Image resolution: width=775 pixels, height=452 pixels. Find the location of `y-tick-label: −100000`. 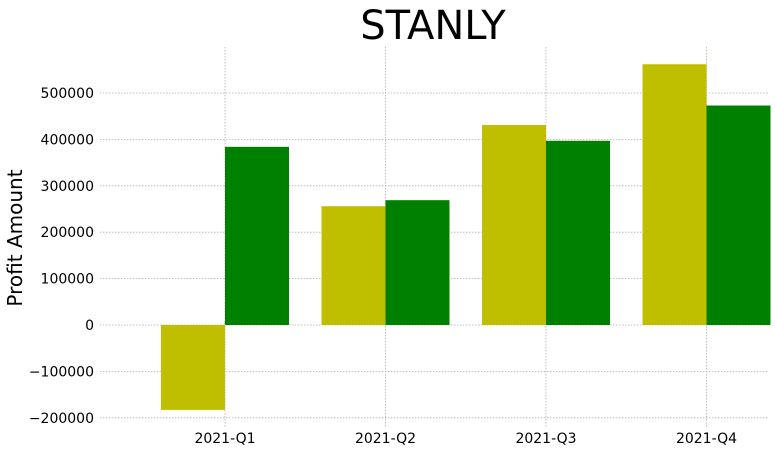

y-tick-label: −100000 is located at coordinates (61, 372).